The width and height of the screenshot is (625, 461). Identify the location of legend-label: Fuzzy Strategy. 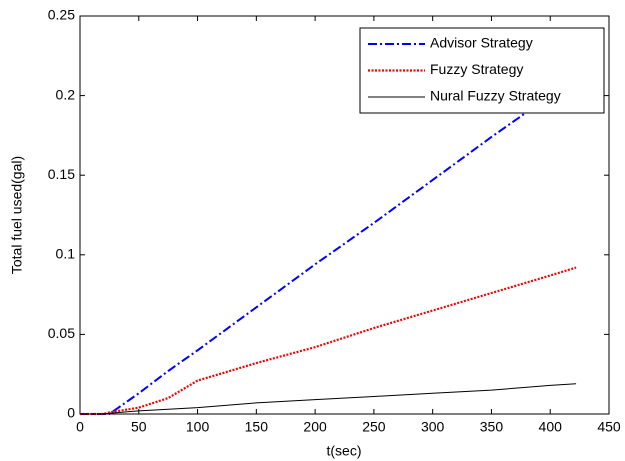
(476, 69).